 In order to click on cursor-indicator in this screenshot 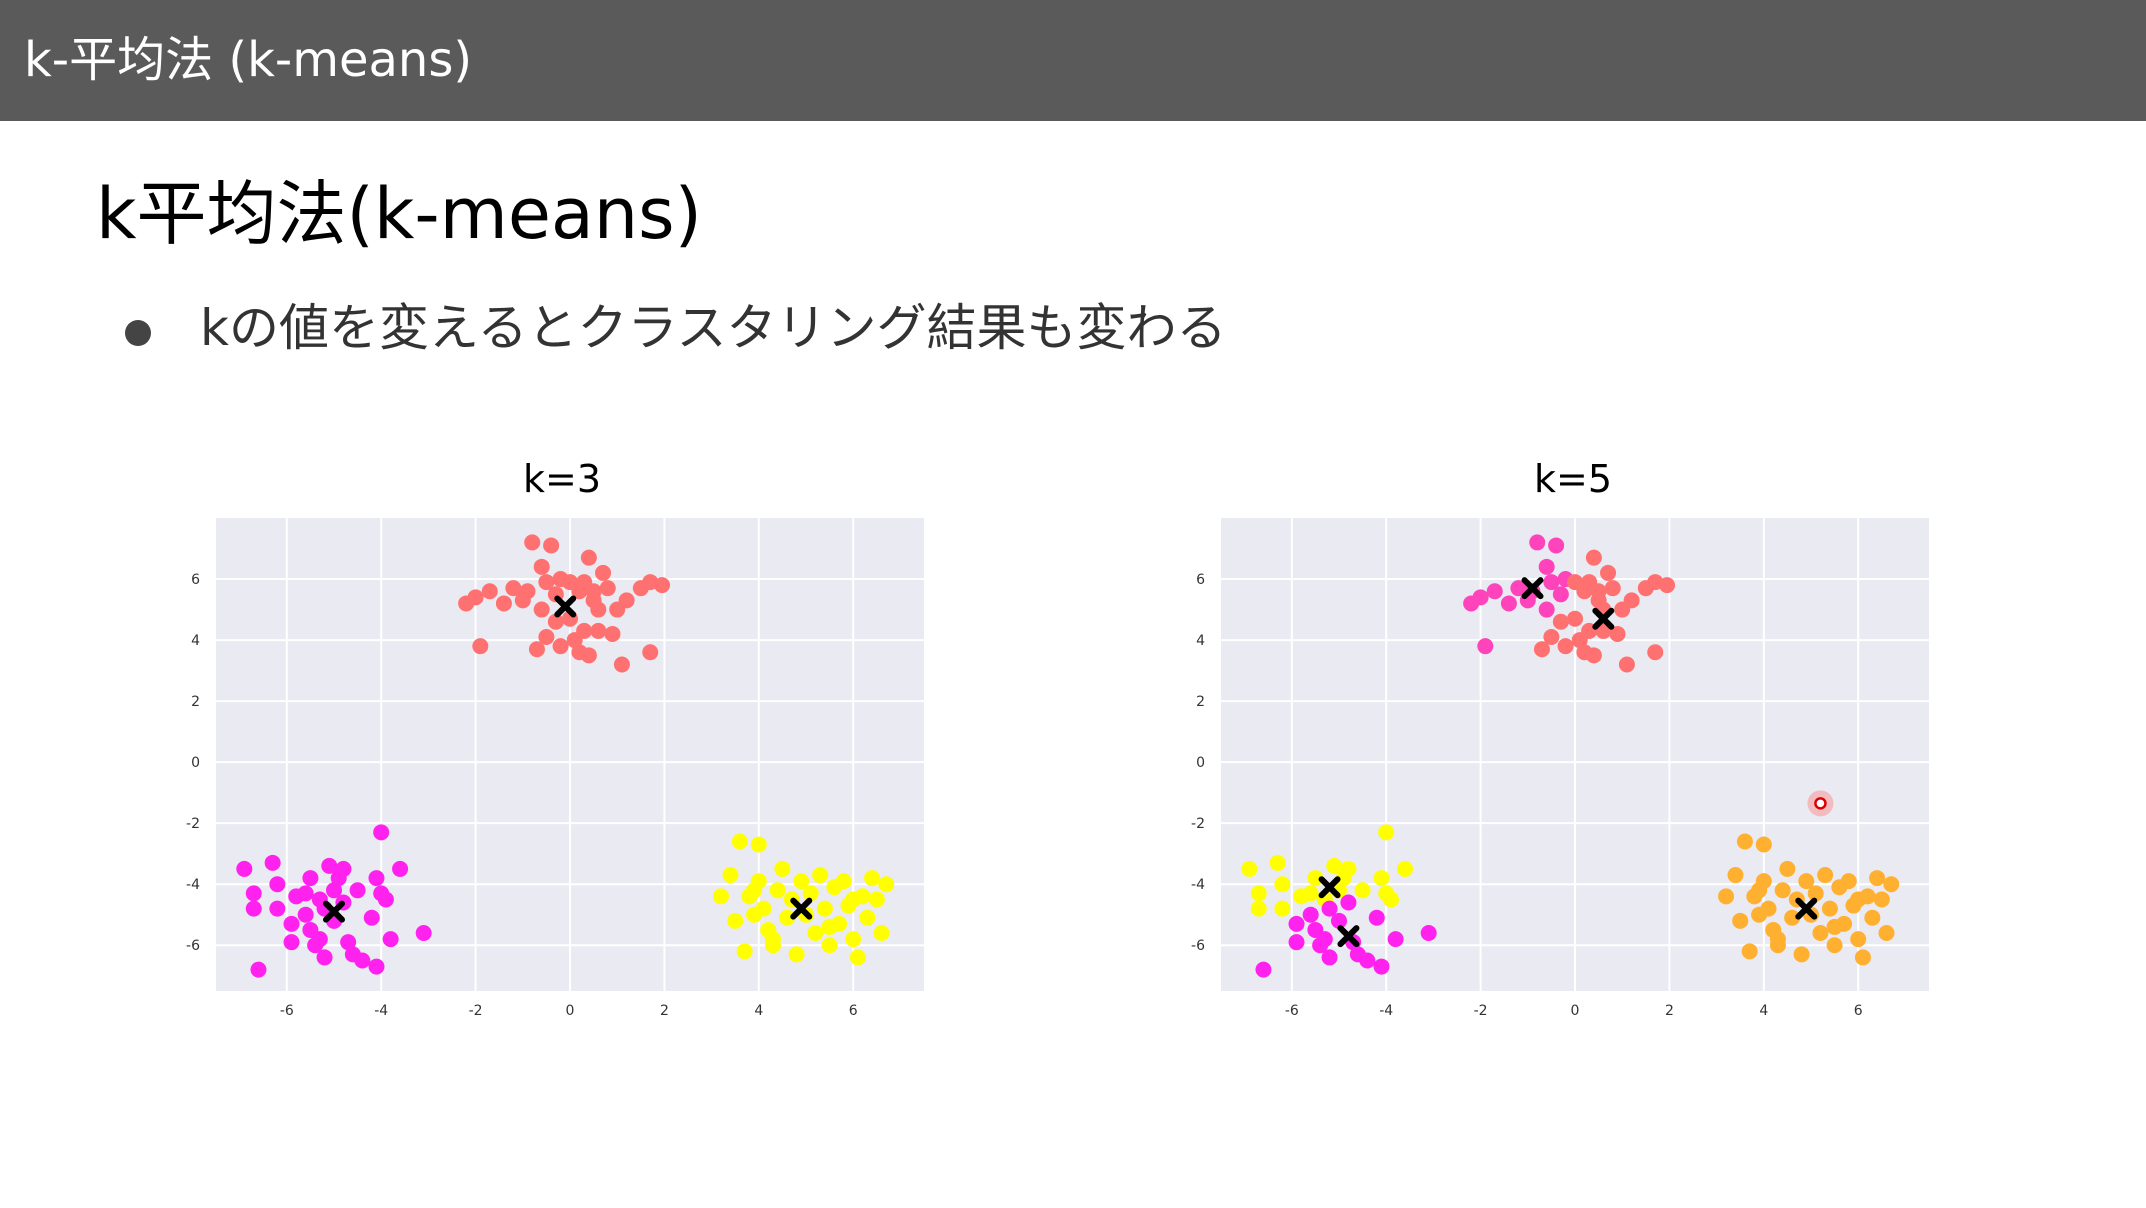, I will do `click(1820, 803)`.